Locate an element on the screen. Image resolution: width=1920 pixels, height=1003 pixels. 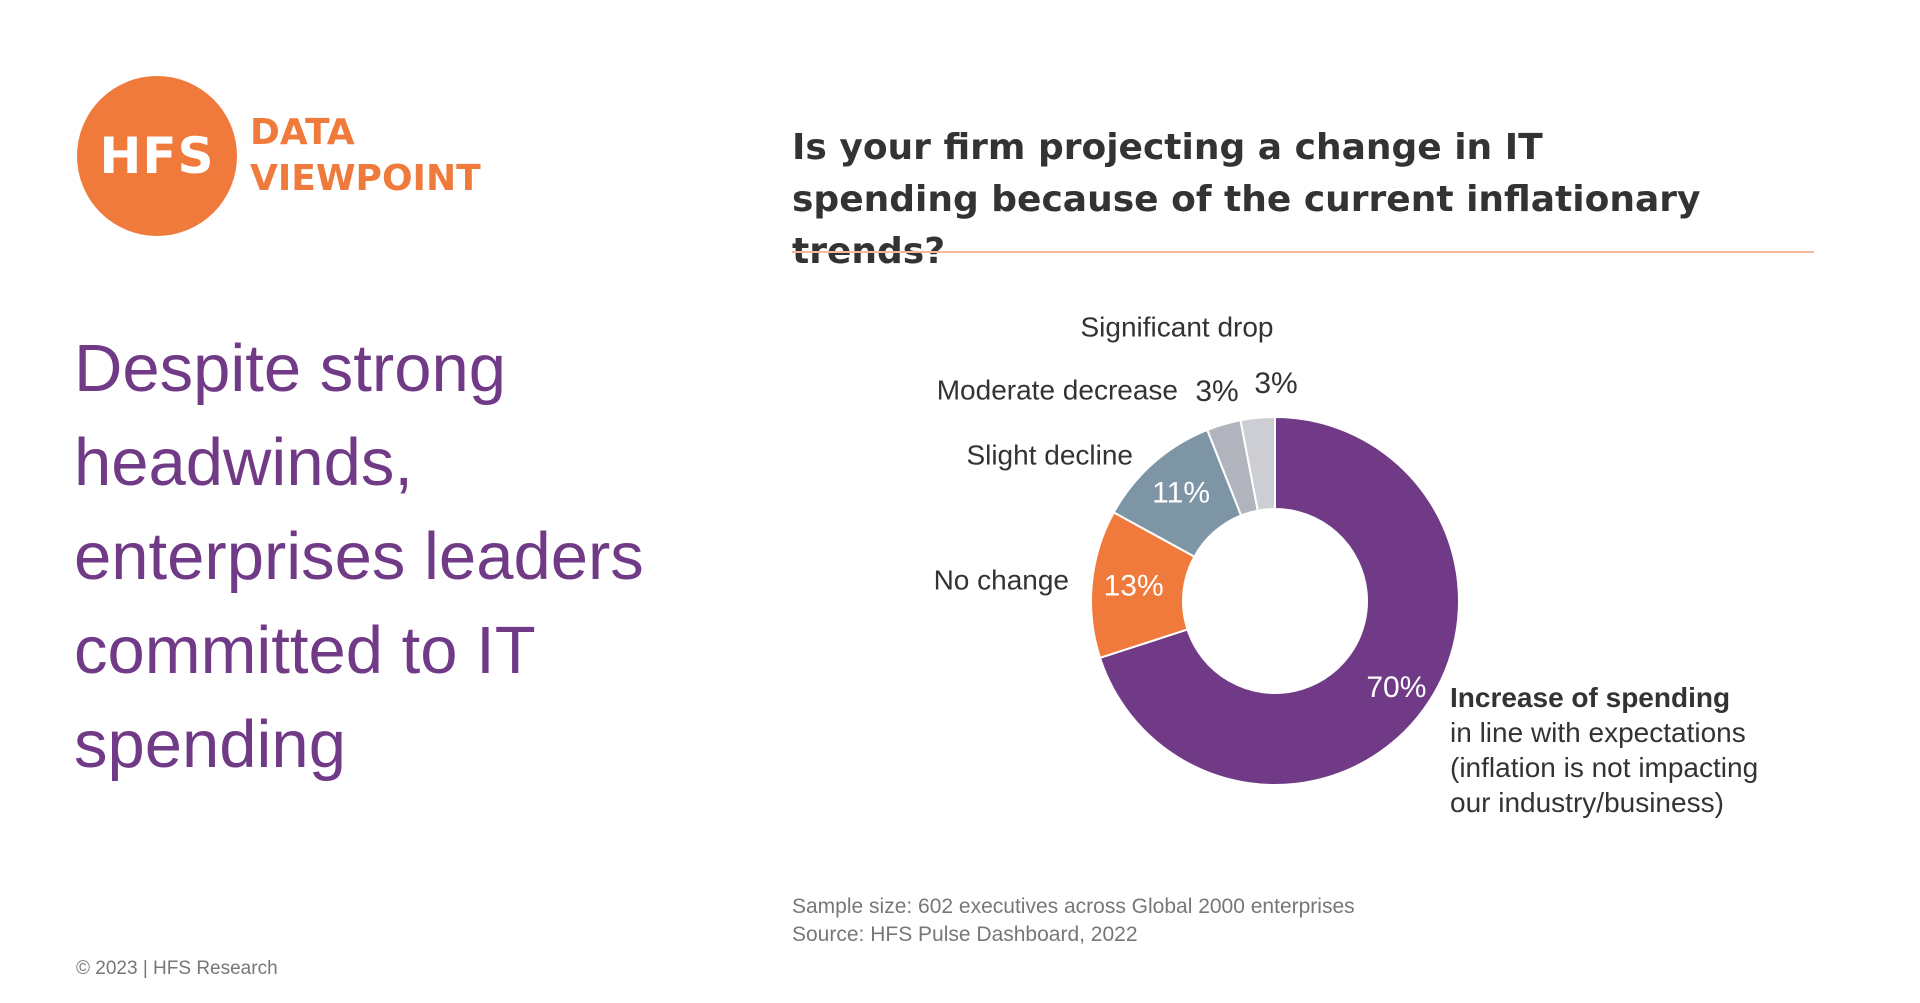
source-note: Source: HFS Pulse Dashboard, 2022 is located at coordinates (965, 934).